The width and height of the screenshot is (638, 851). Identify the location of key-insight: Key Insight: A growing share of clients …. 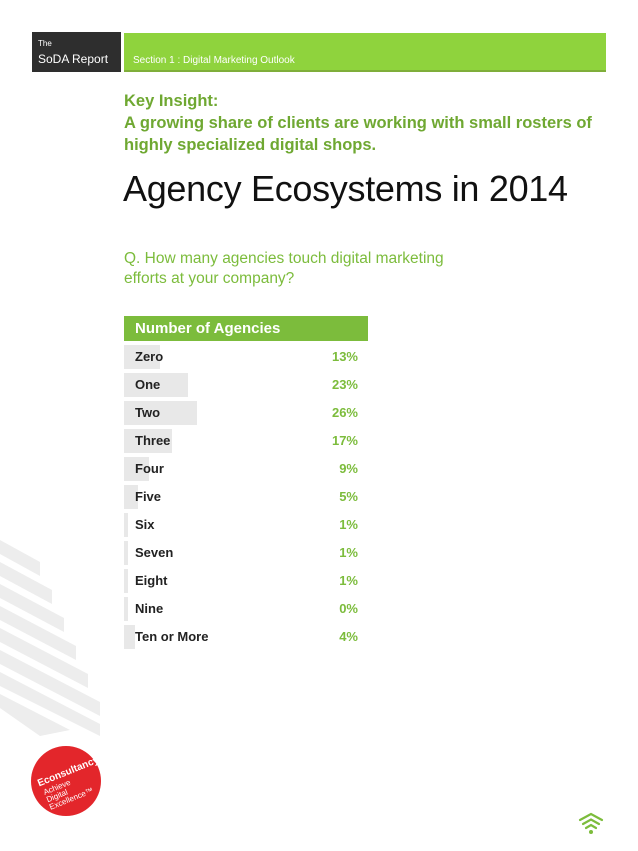
(359, 123).